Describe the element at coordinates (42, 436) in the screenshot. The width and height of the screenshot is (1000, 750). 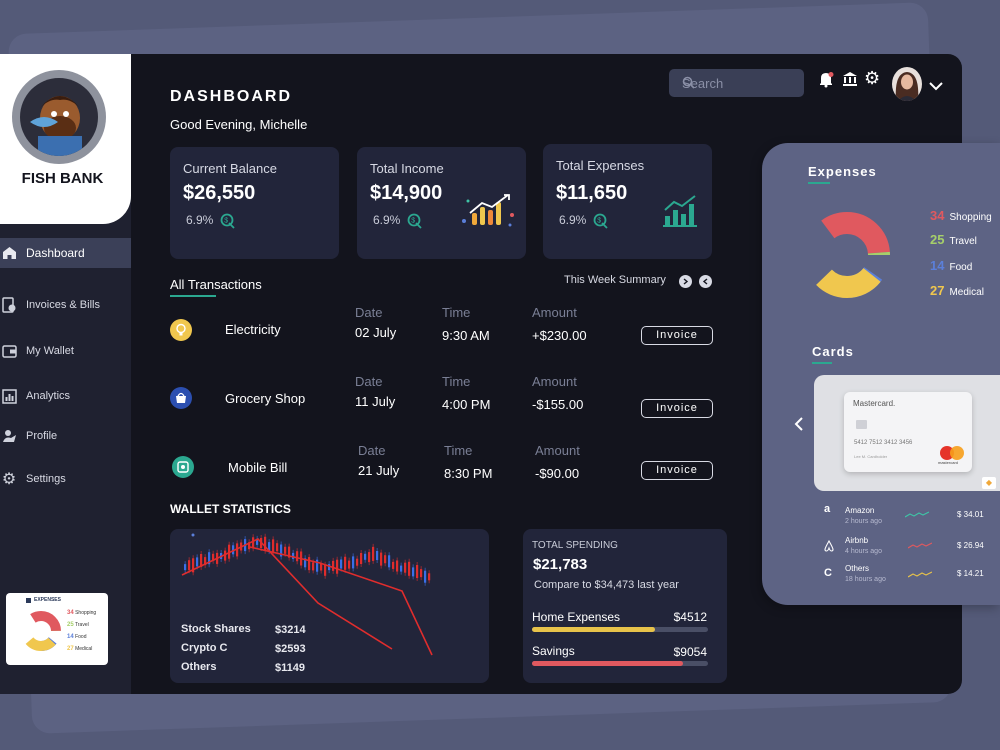
I see `sidebar-item-label: Profile` at that location.